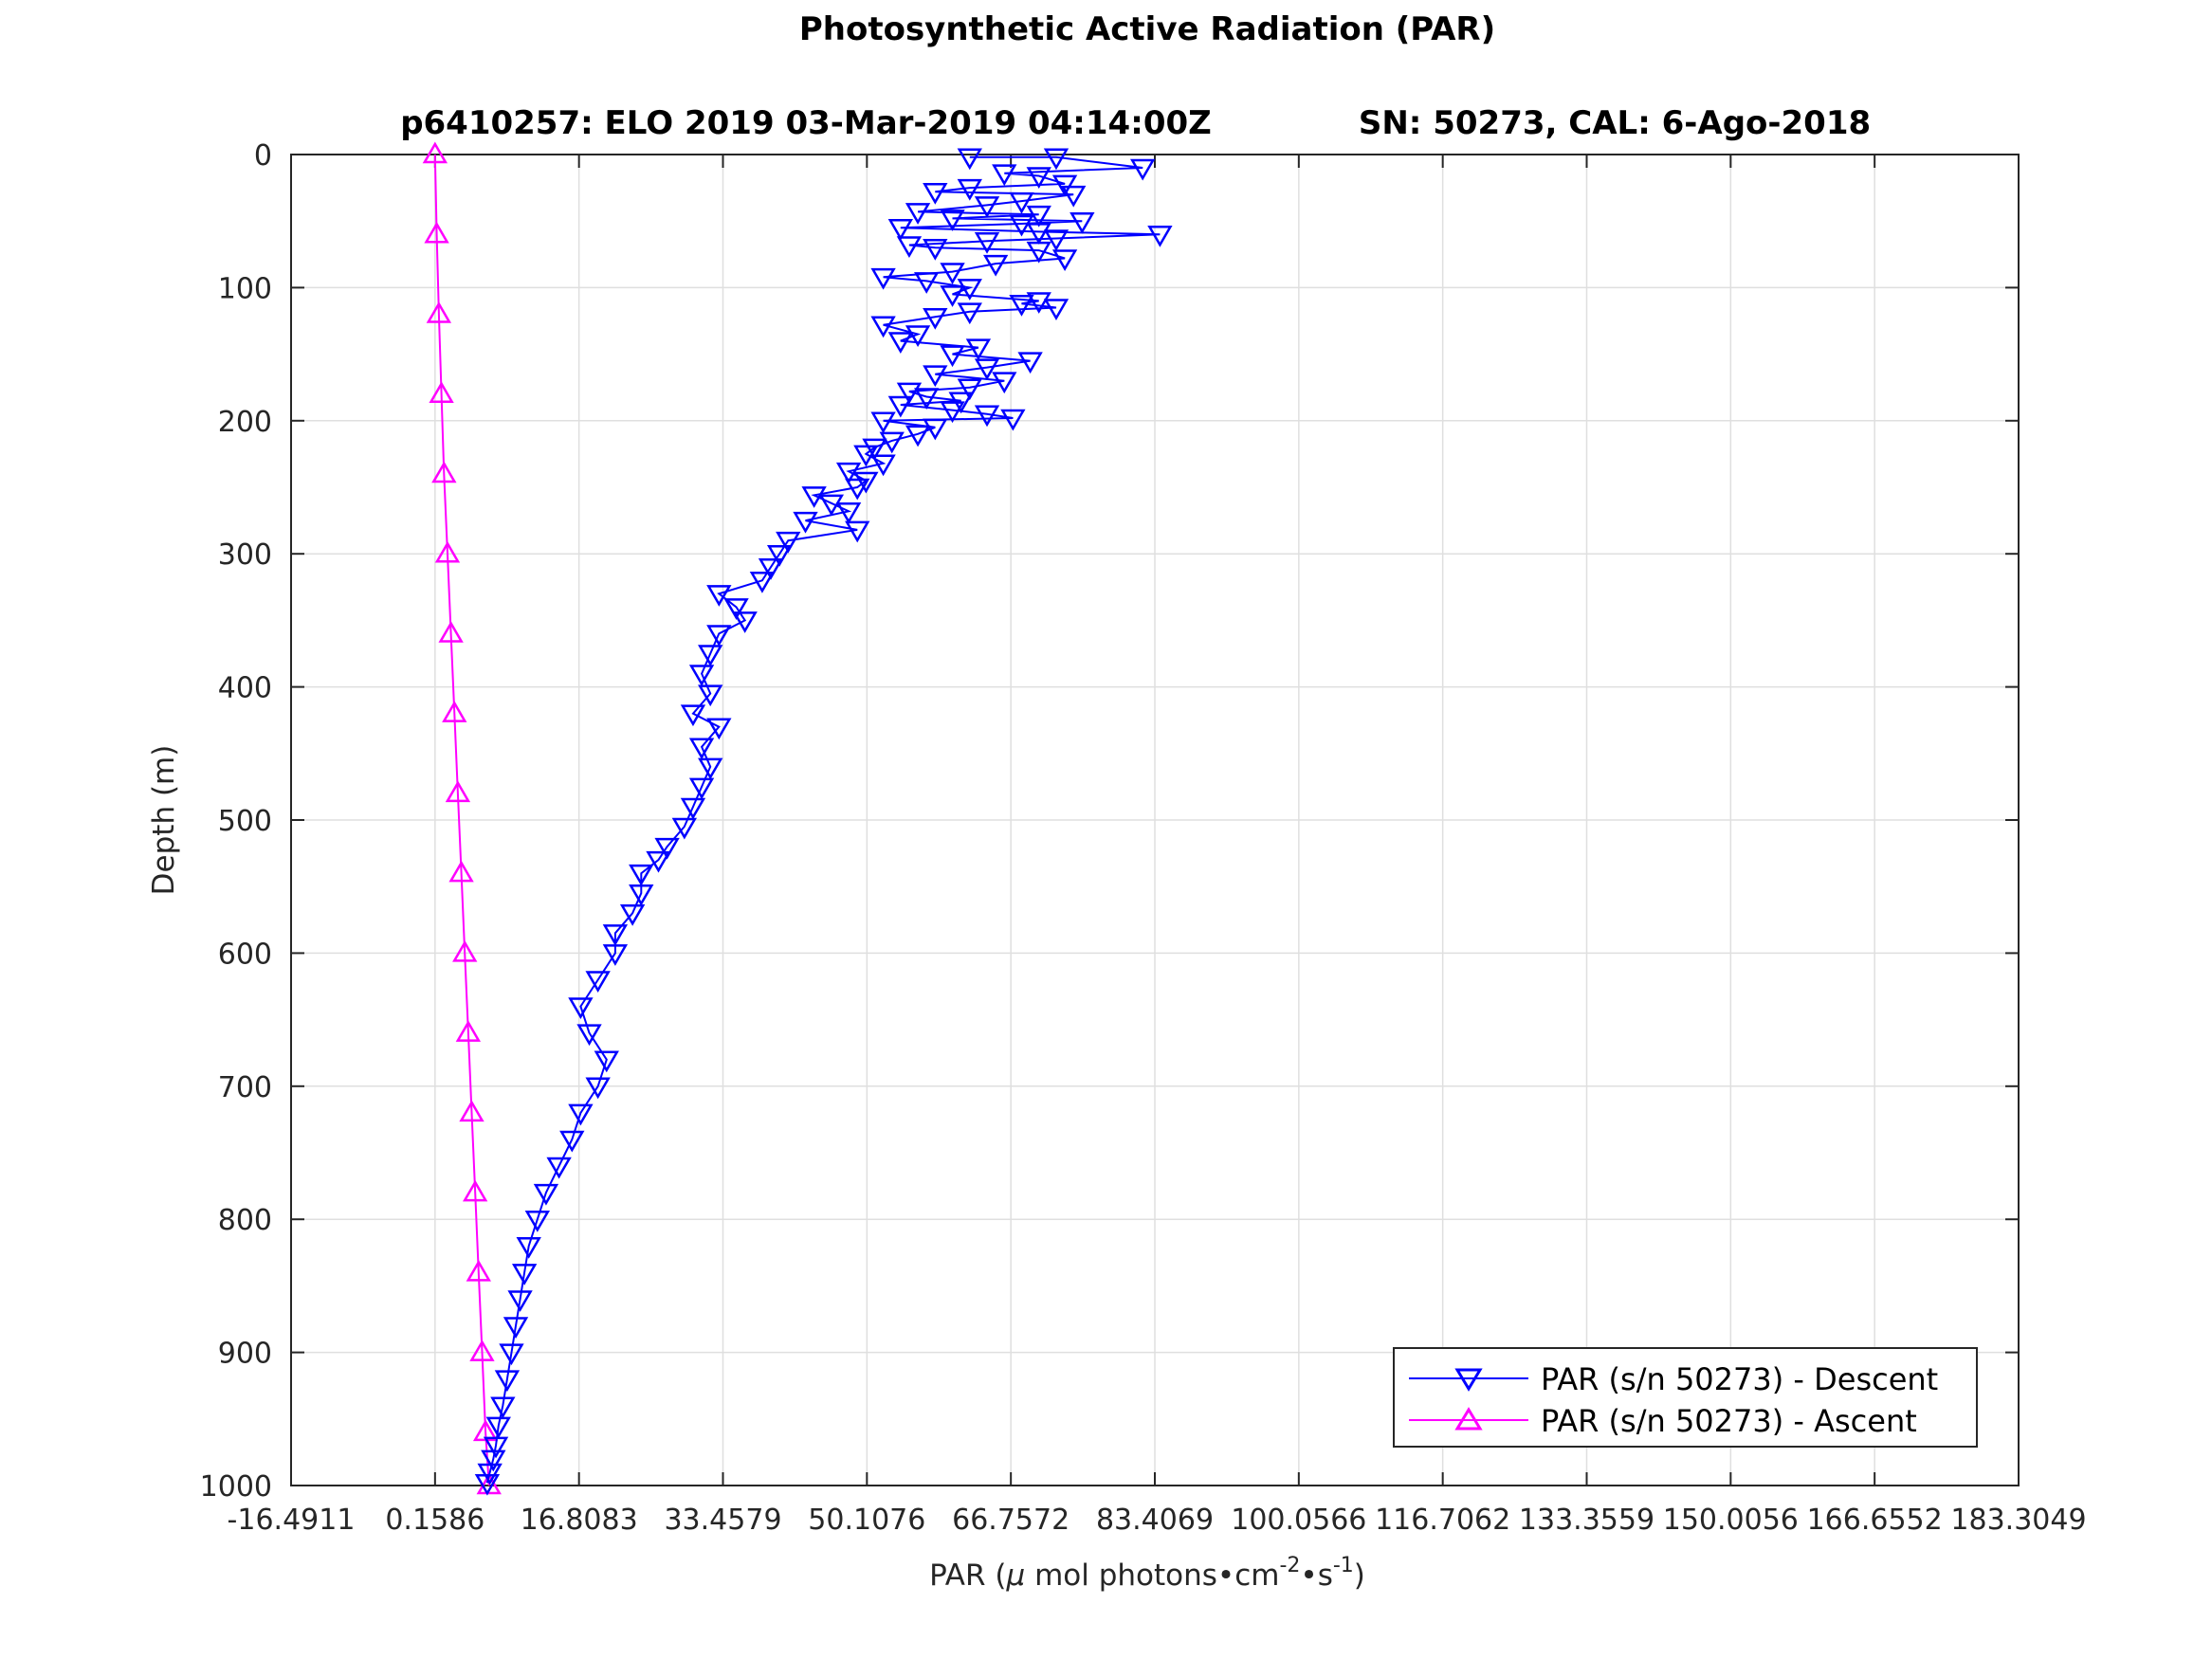  Describe the element at coordinates (1147, 29) in the screenshot. I see `chart-title: Photosynthetic Active Radiation (PAR)` at that location.